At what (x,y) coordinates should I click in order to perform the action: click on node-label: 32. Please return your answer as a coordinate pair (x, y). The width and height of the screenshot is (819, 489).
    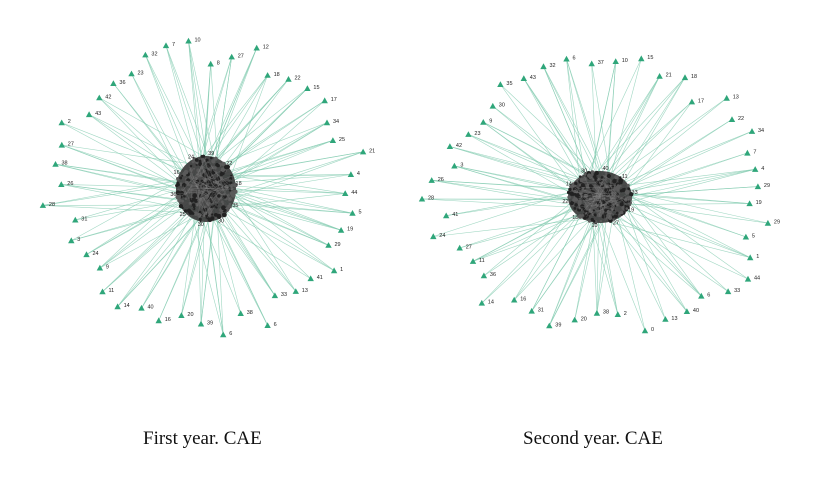
    Looking at the image, I should click on (154, 54).